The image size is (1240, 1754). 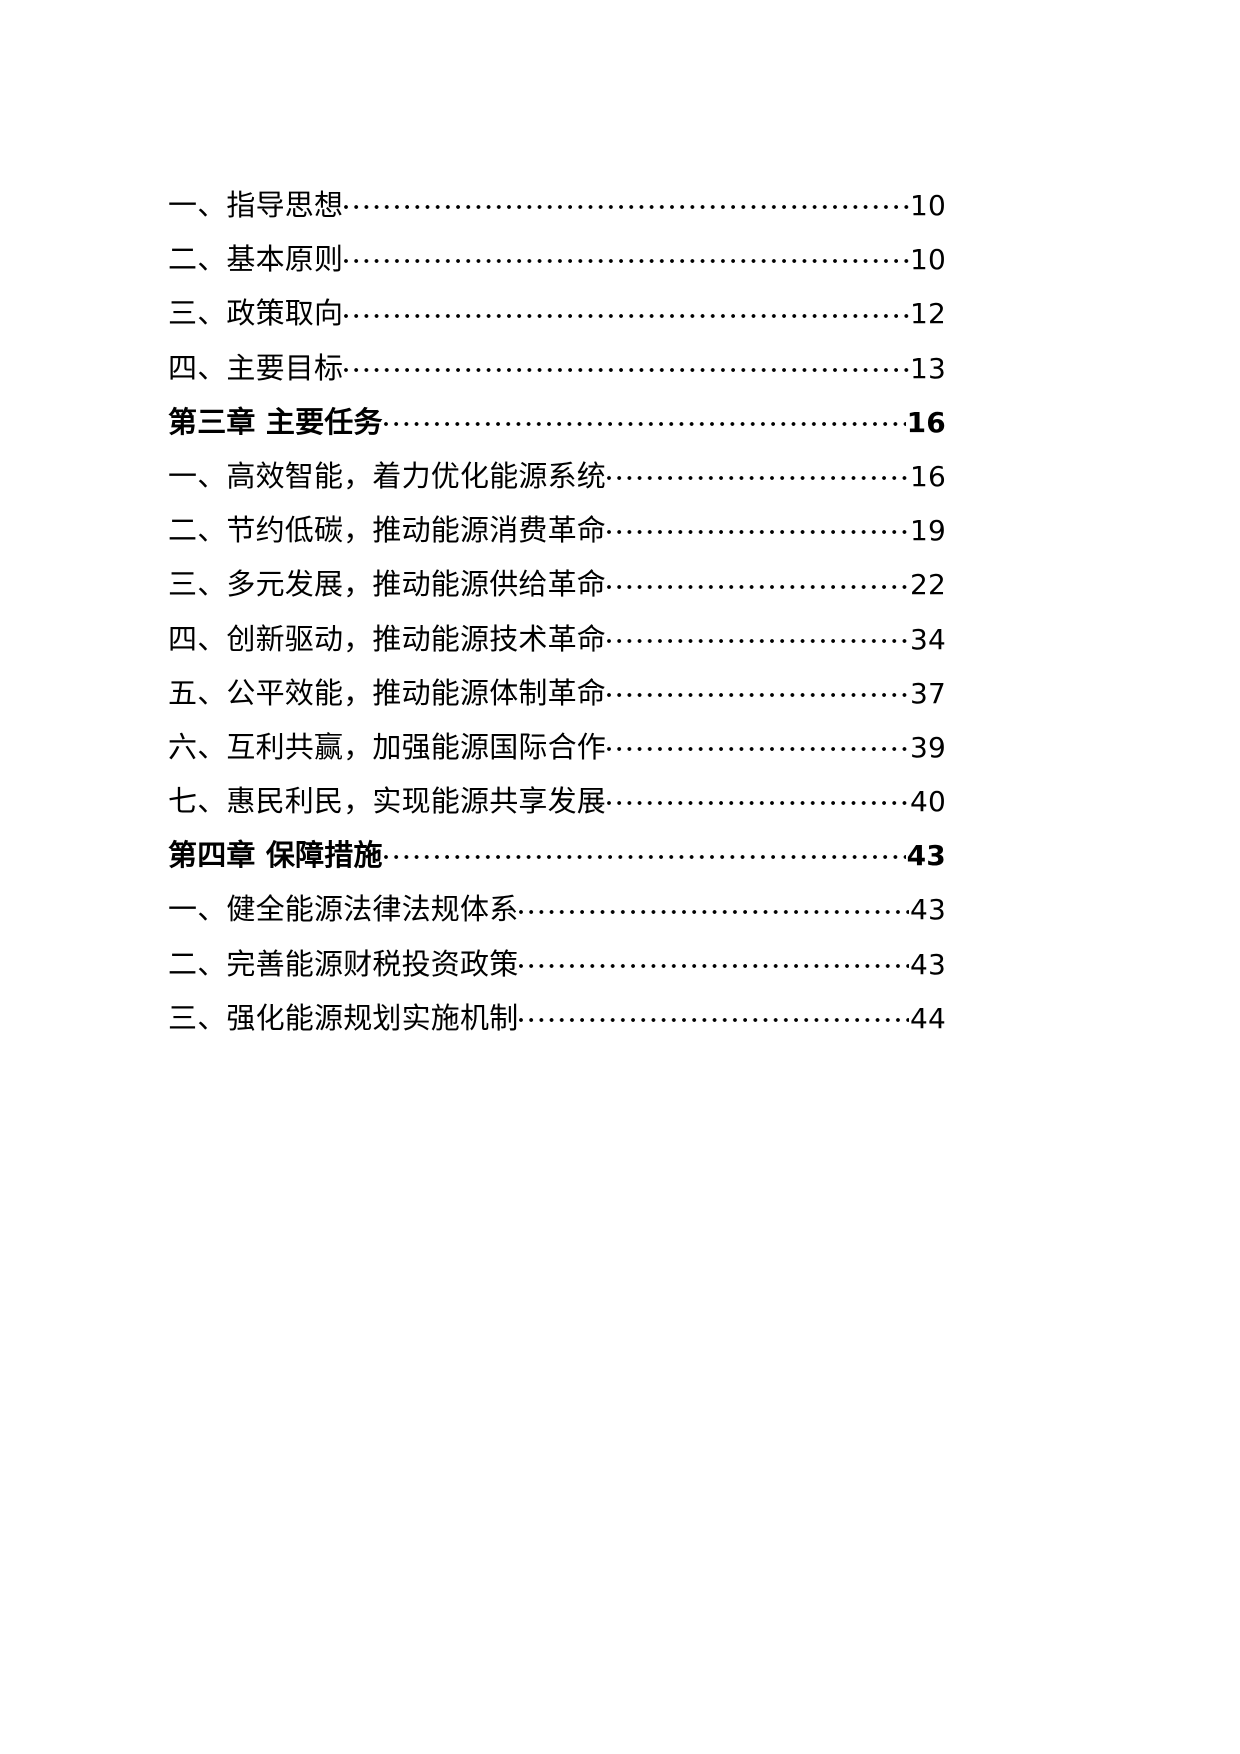 I want to click on toc-entry: 四、创新驱动，推动能源技术革命 34, so click(x=557, y=647).